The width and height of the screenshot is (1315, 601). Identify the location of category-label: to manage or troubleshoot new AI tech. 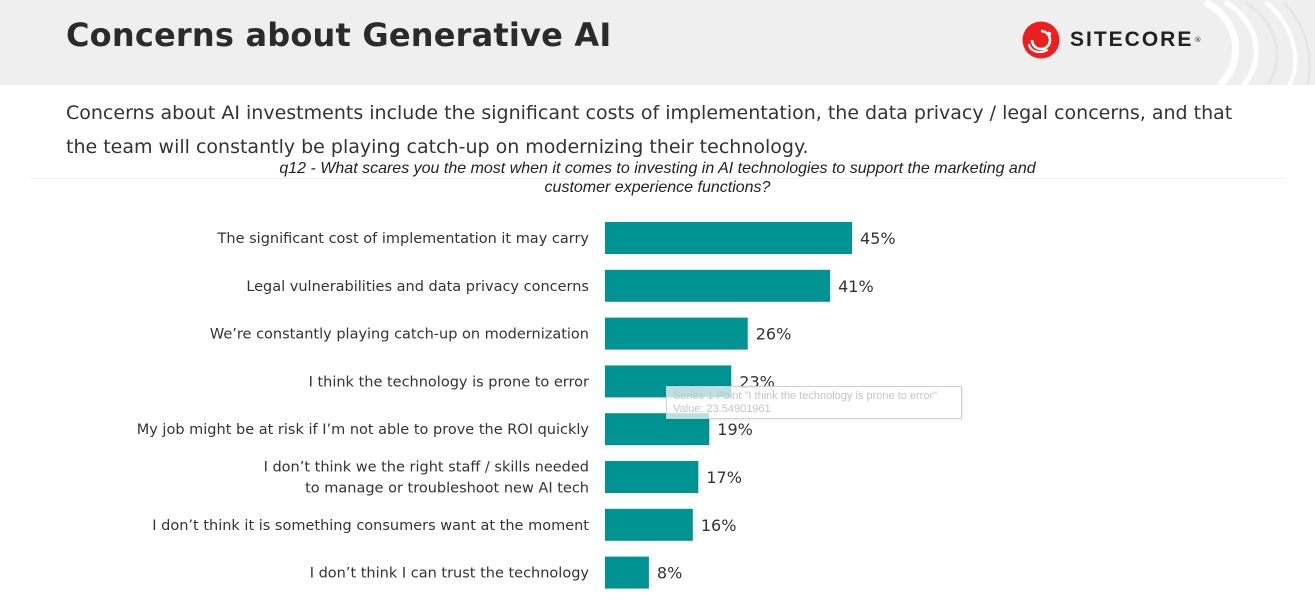
(447, 489).